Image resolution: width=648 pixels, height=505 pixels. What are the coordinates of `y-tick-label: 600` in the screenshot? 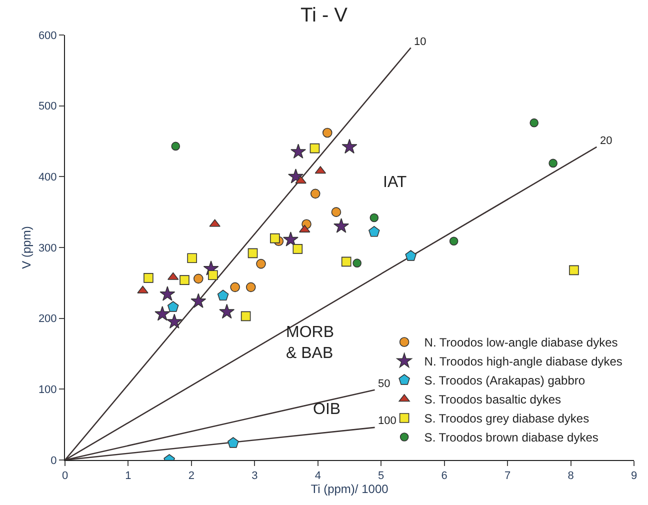 It's located at (47, 36).